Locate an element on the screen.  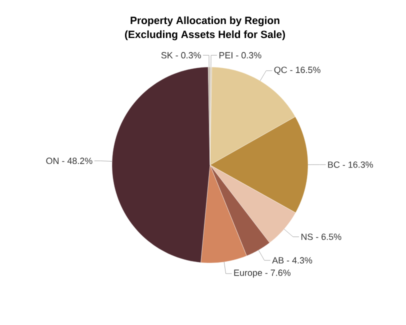
chart-subtitle: (Excluding Assets Held for Sale) is located at coordinates (205, 35).